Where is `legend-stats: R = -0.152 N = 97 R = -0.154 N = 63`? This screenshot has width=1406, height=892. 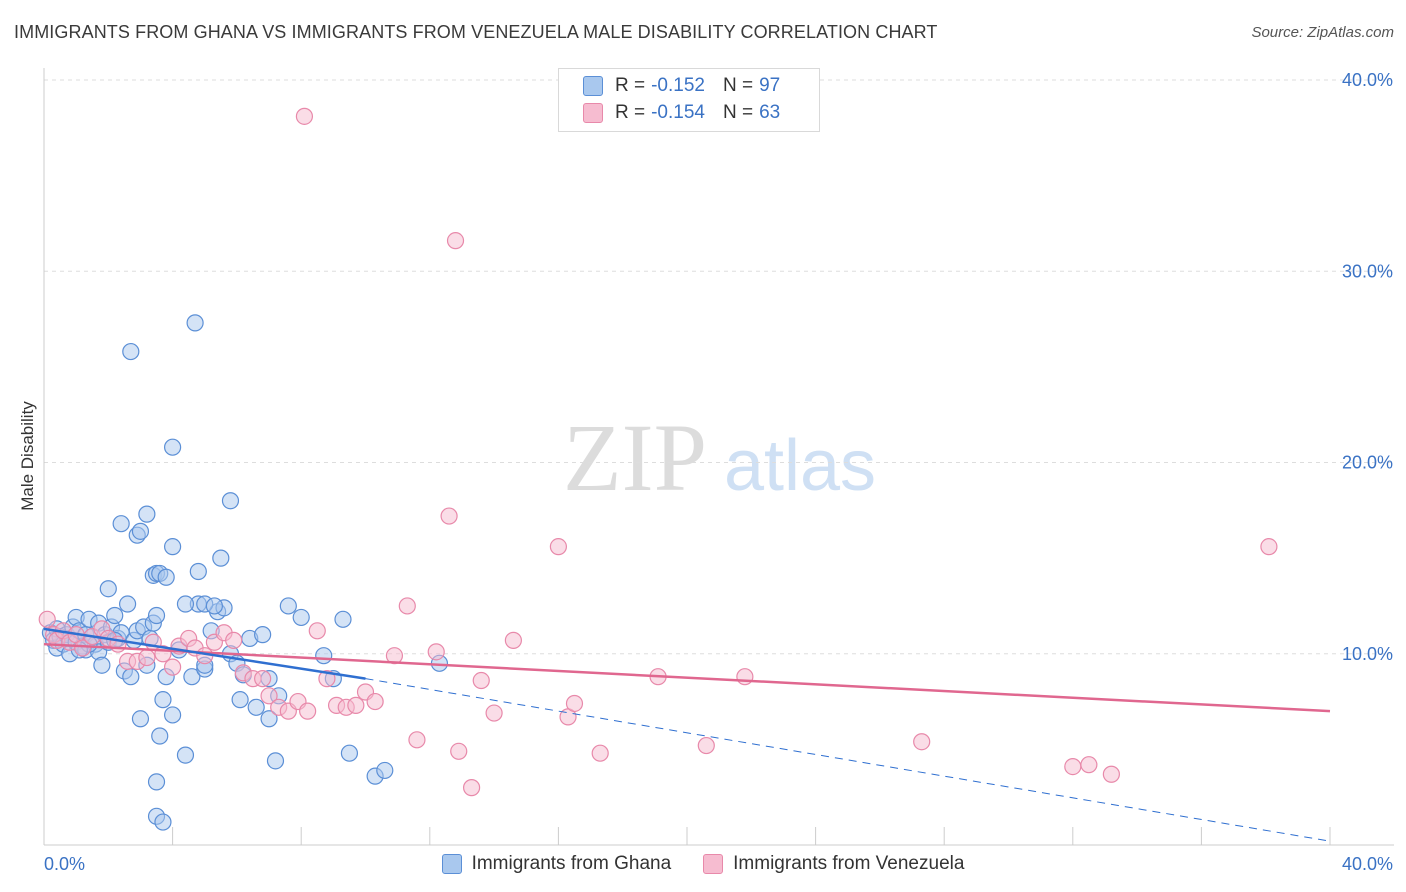 legend-stats: R = -0.152 N = 97 R = -0.154 N = 63 is located at coordinates (689, 100).